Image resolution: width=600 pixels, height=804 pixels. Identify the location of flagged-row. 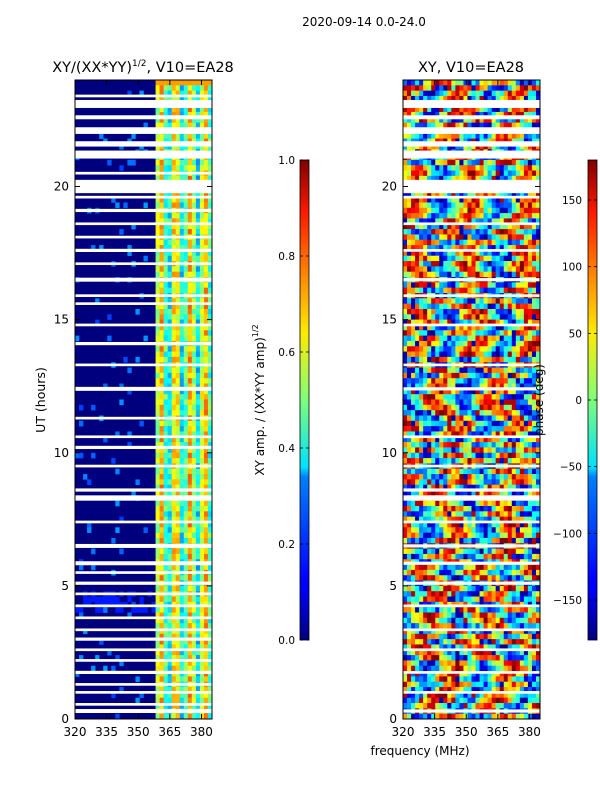
(143, 303).